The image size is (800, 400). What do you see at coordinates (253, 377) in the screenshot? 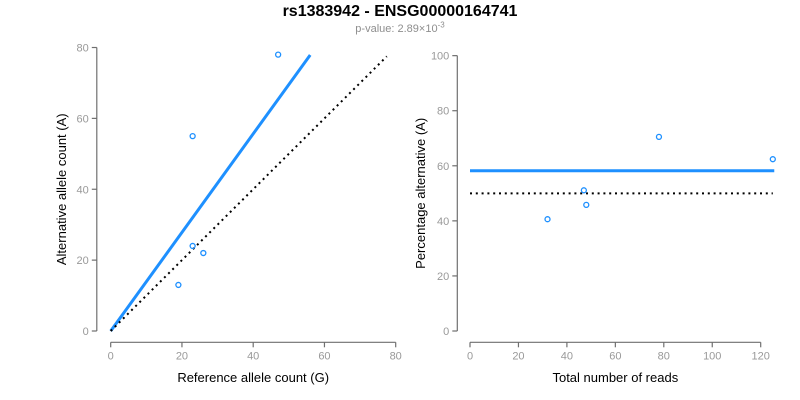
I see `x-axis-title: Reference allele count (G)` at bounding box center [253, 377].